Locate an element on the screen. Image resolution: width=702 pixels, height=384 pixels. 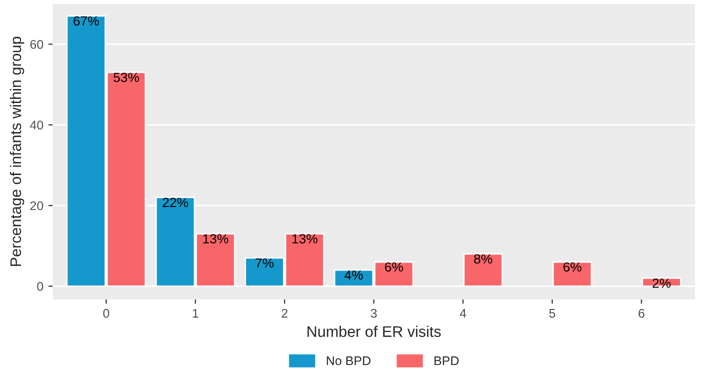
data-label: 53% is located at coordinates (126, 77).